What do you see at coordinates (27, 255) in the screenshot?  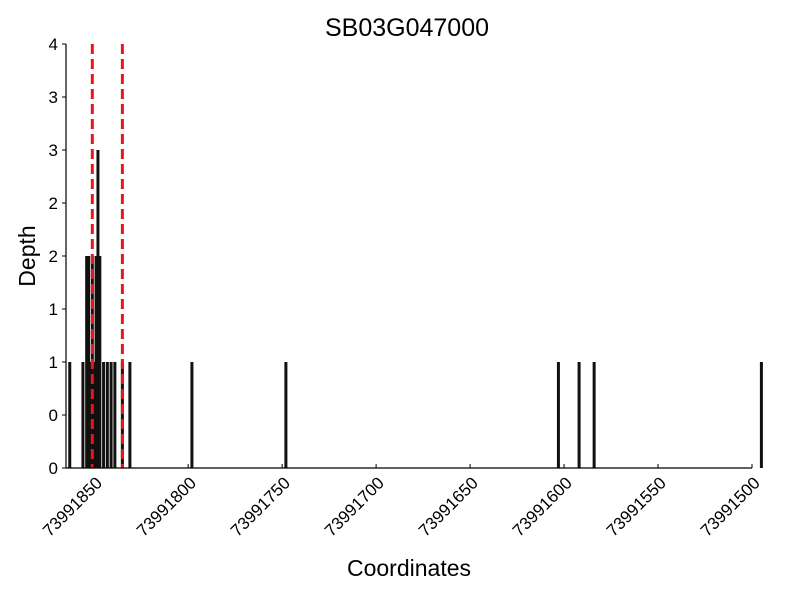 I see `y-axis-label: Depth` at bounding box center [27, 255].